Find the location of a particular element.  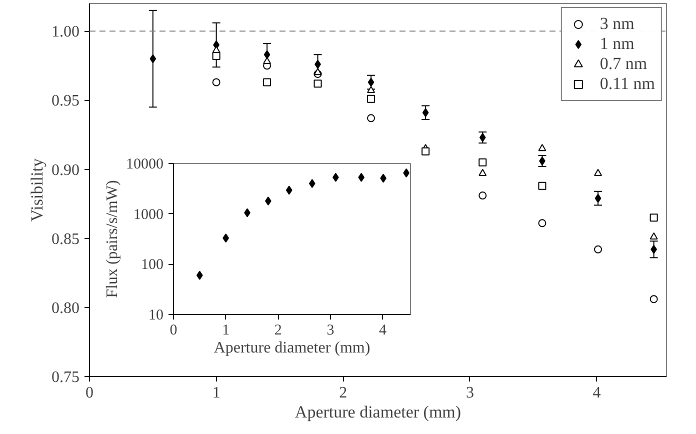

y-tick-label: 100 is located at coordinates (152, 265).